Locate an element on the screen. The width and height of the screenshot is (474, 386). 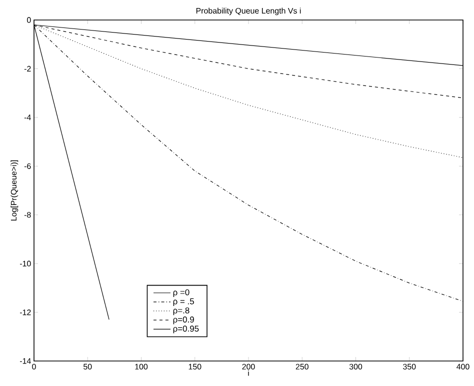
legend-label: ρ = .5 is located at coordinates (183, 302).